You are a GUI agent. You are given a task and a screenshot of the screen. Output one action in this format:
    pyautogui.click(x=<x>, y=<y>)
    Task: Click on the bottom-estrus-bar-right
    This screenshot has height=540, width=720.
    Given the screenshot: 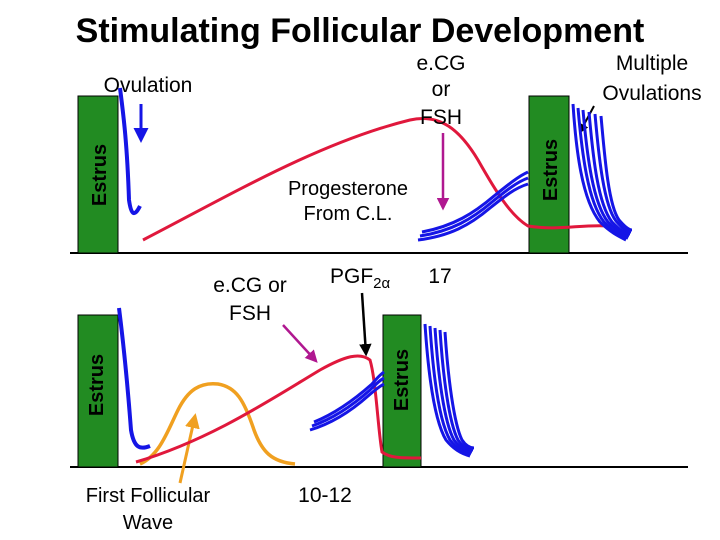 What is the action you would take?
    pyautogui.click(x=402, y=391)
    